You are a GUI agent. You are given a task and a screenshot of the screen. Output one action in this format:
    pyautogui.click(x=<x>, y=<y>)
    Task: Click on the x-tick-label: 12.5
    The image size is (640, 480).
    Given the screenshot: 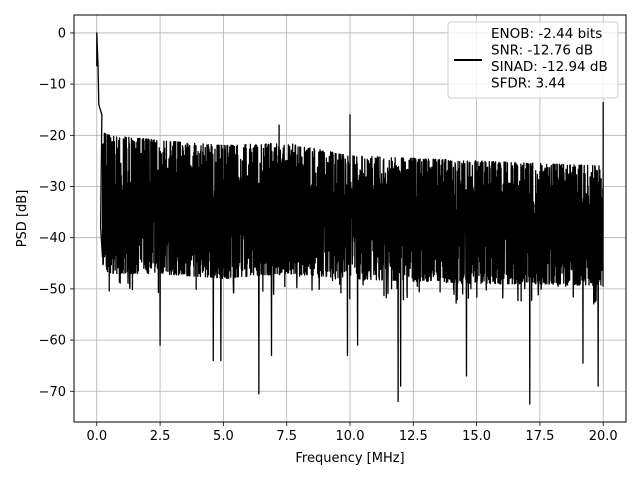 What is the action you would take?
    pyautogui.click(x=413, y=436)
    